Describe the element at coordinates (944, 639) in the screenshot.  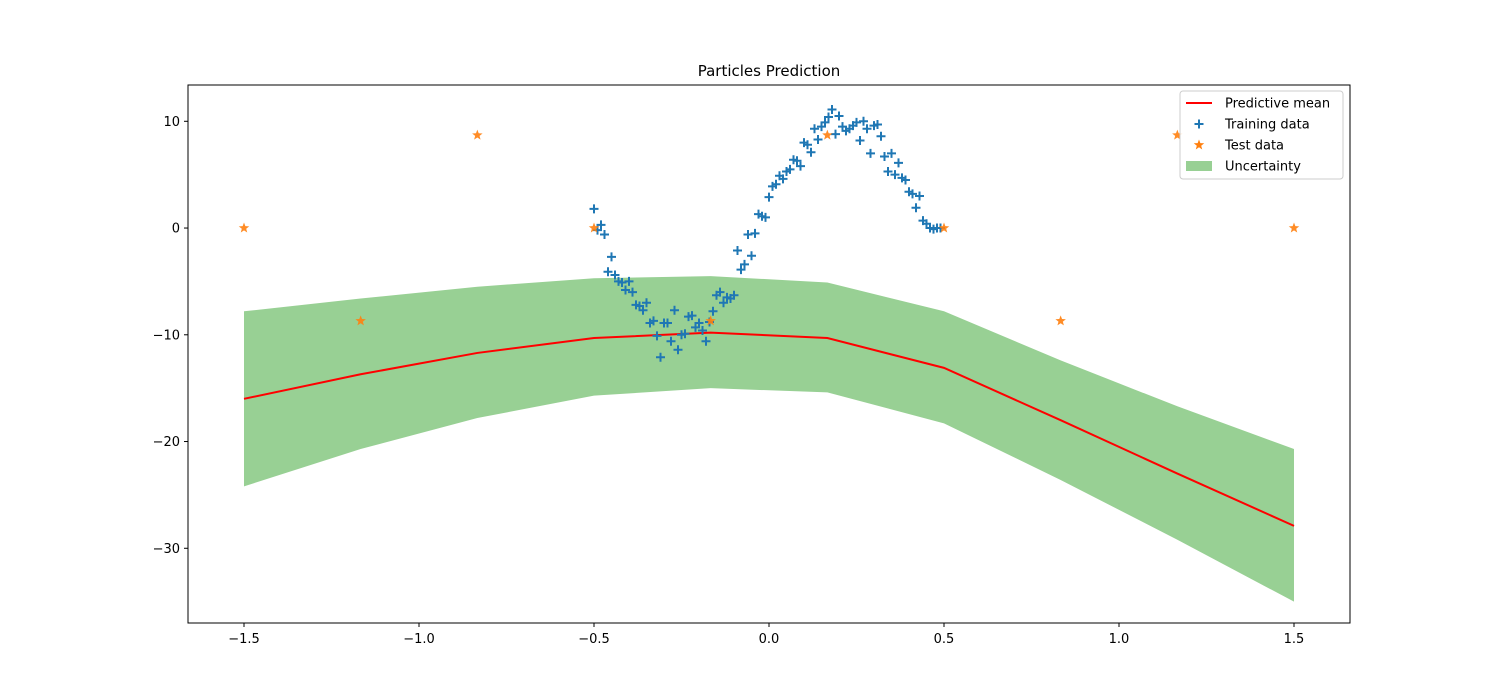
I see `x-tick-label: 0.5` at that location.